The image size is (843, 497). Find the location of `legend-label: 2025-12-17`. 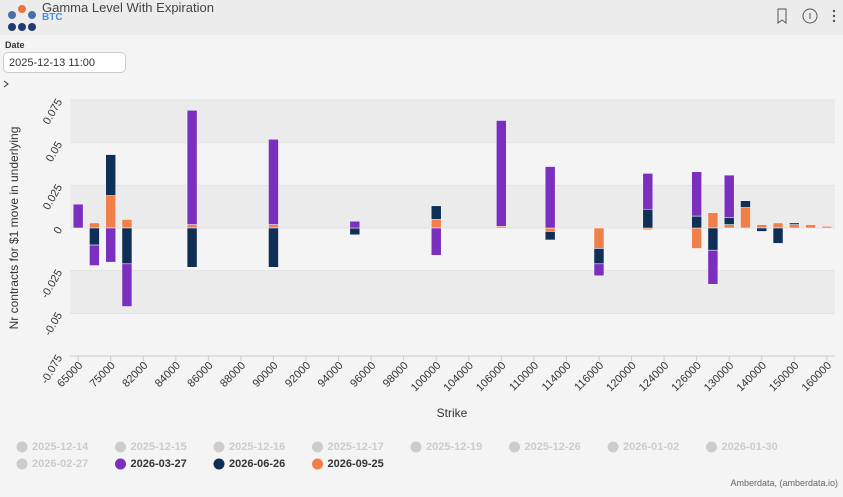

legend-label: 2025-12-17 is located at coordinates (356, 447).